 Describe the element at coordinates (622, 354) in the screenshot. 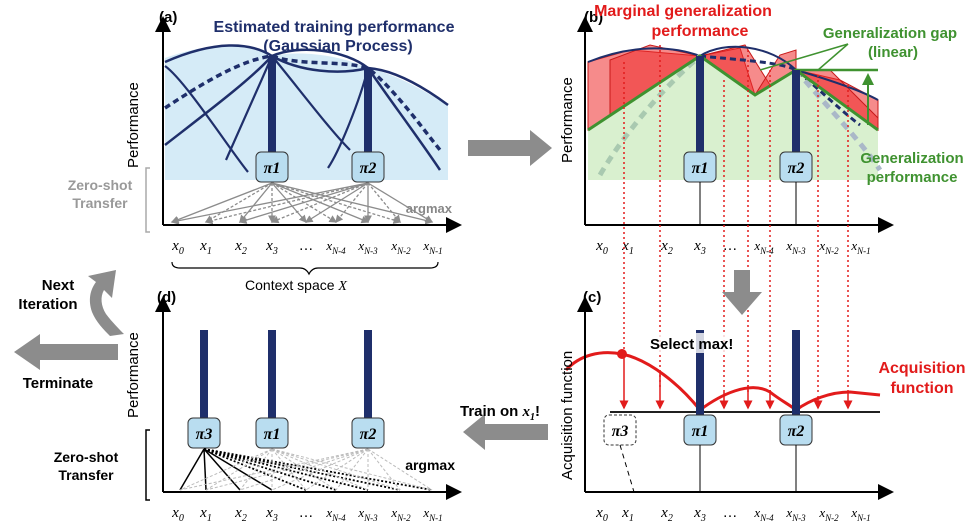

I see `max-point` at that location.